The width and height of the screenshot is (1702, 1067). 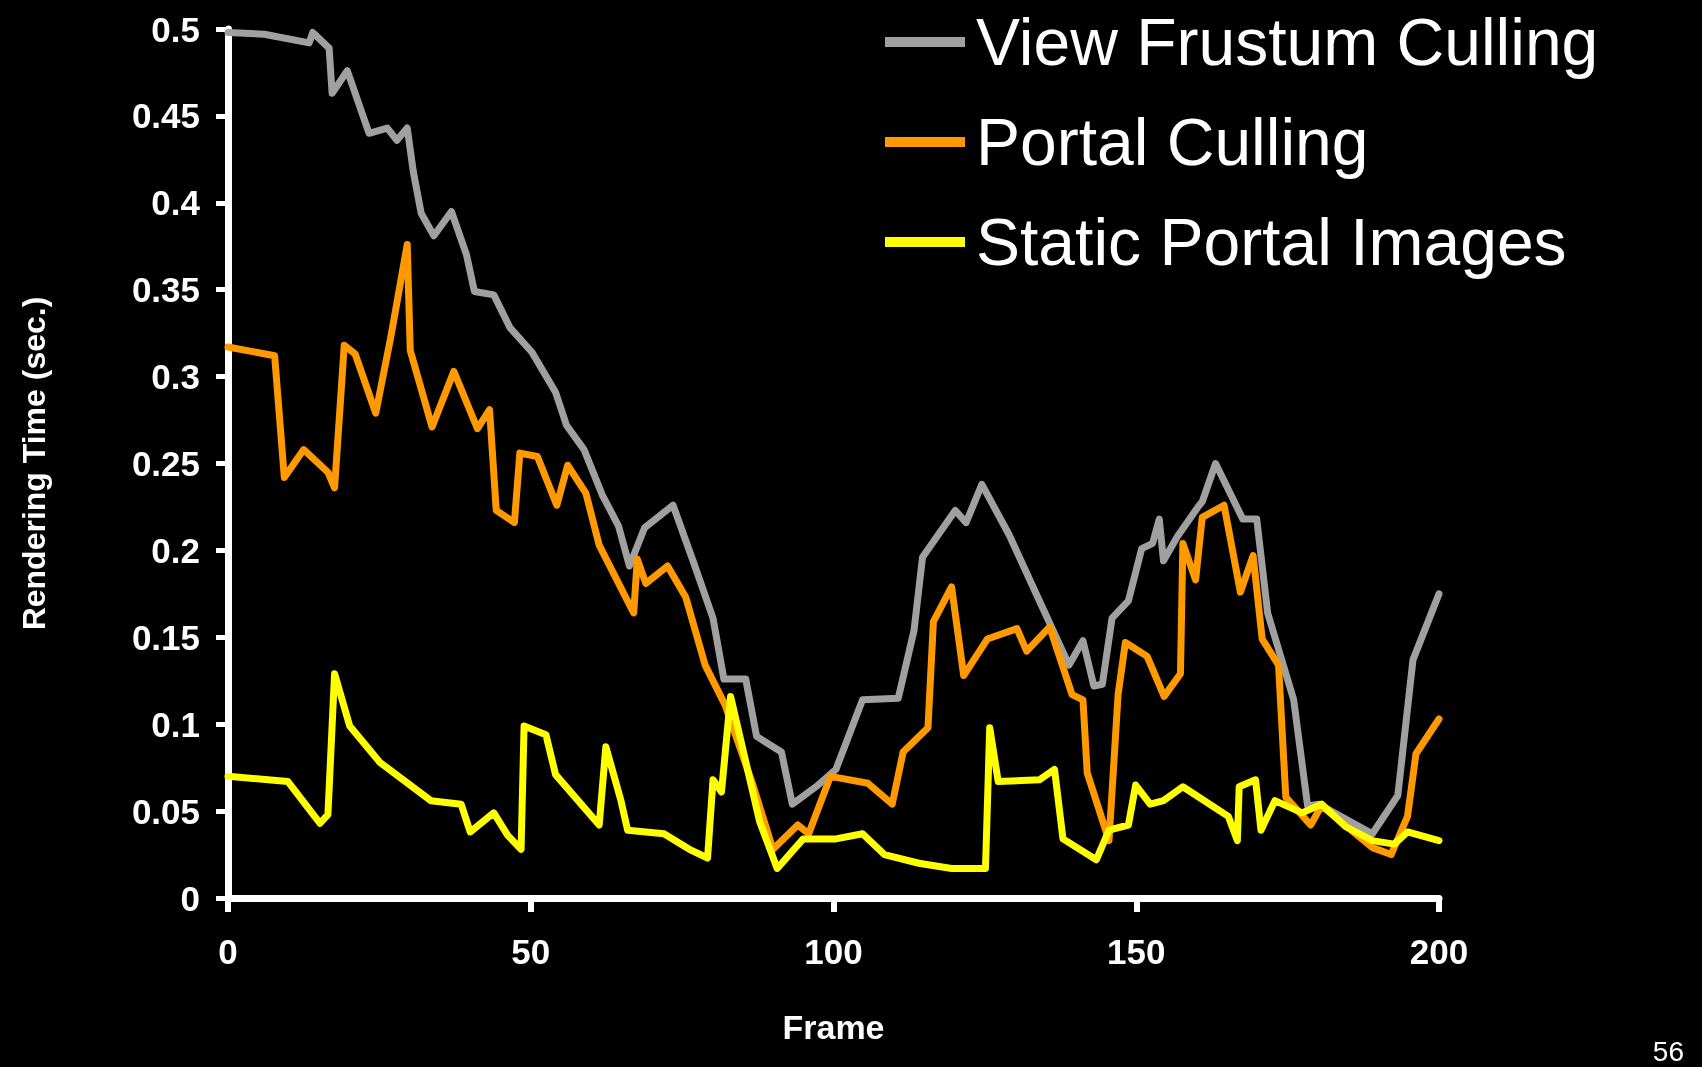 What do you see at coordinates (165, 811) in the screenshot?
I see `y-tick-label: 0.05` at bounding box center [165, 811].